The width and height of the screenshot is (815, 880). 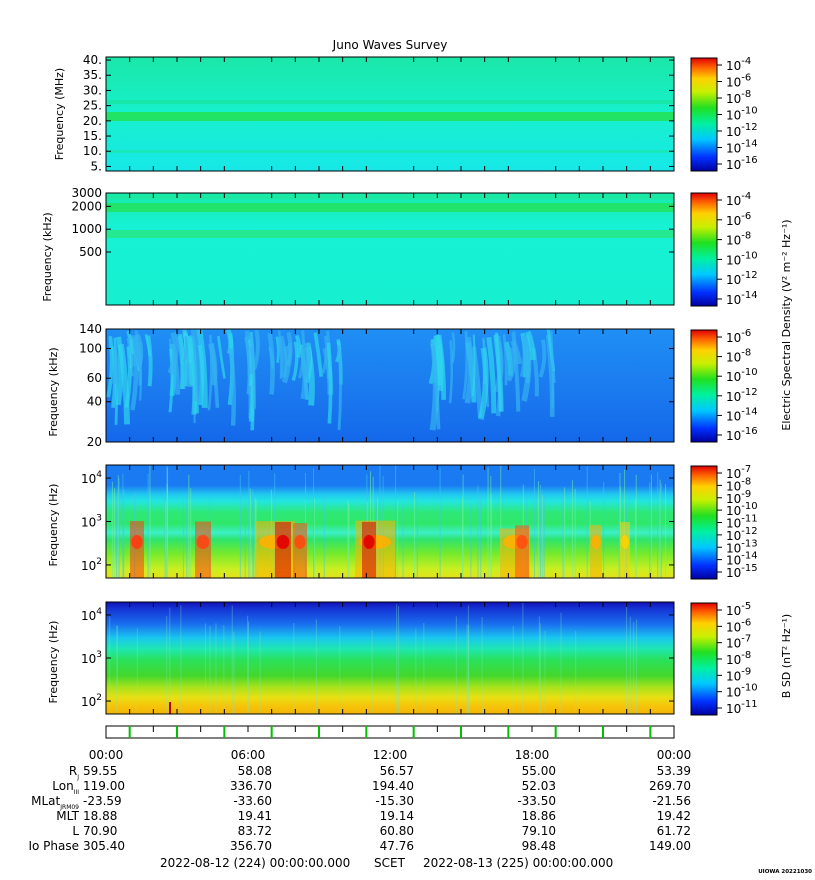 What do you see at coordinates (251, 786) in the screenshot?
I see `ephemeris-value: 336.70` at bounding box center [251, 786].